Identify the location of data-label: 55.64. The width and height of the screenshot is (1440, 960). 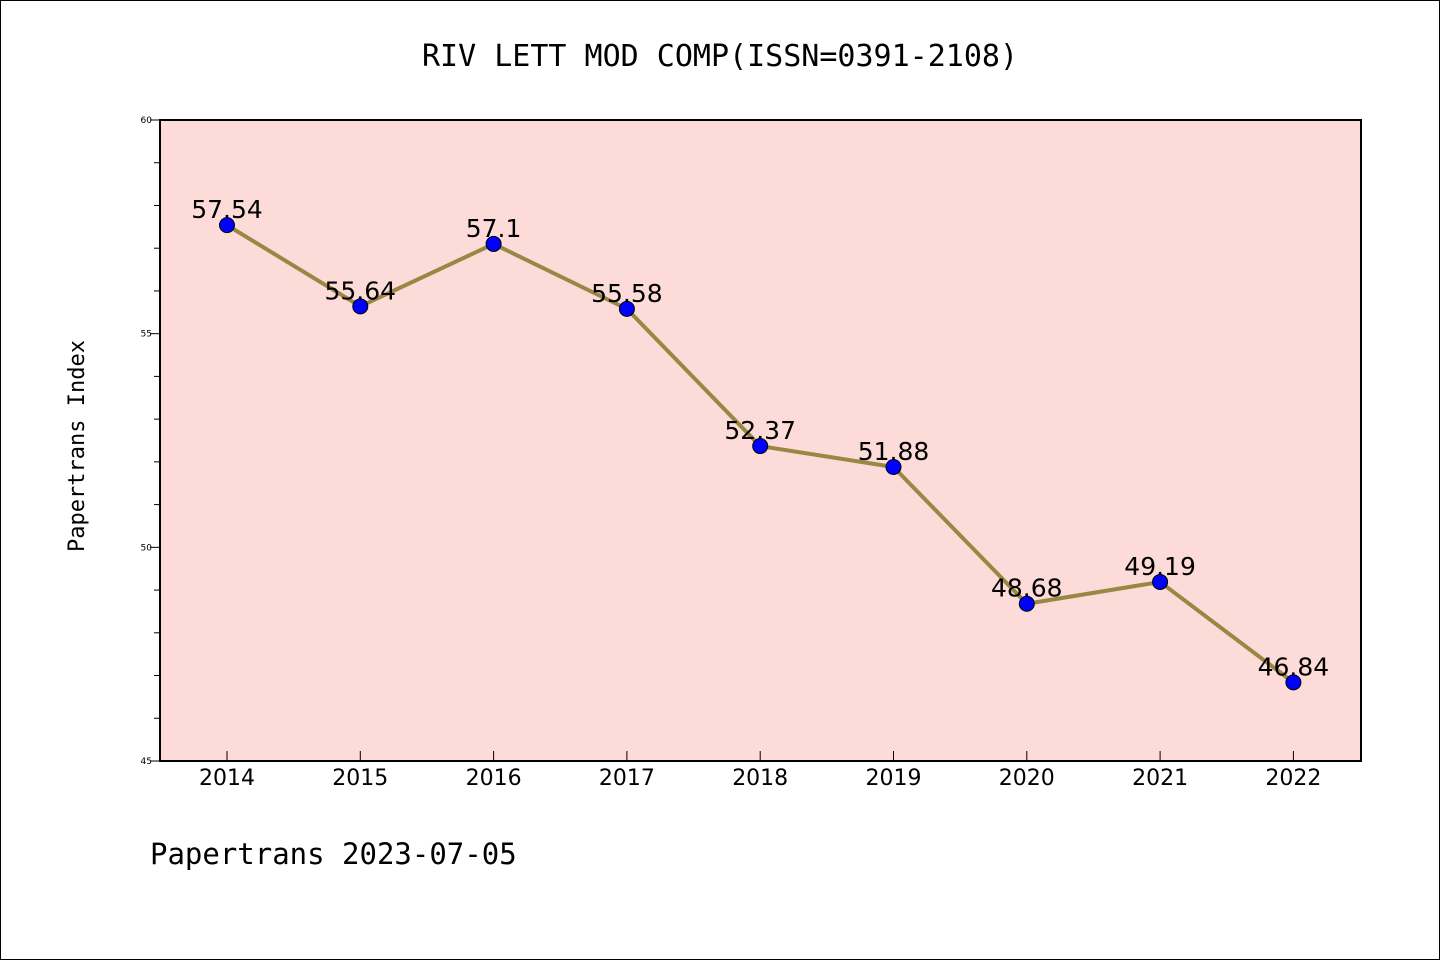
(361, 290).